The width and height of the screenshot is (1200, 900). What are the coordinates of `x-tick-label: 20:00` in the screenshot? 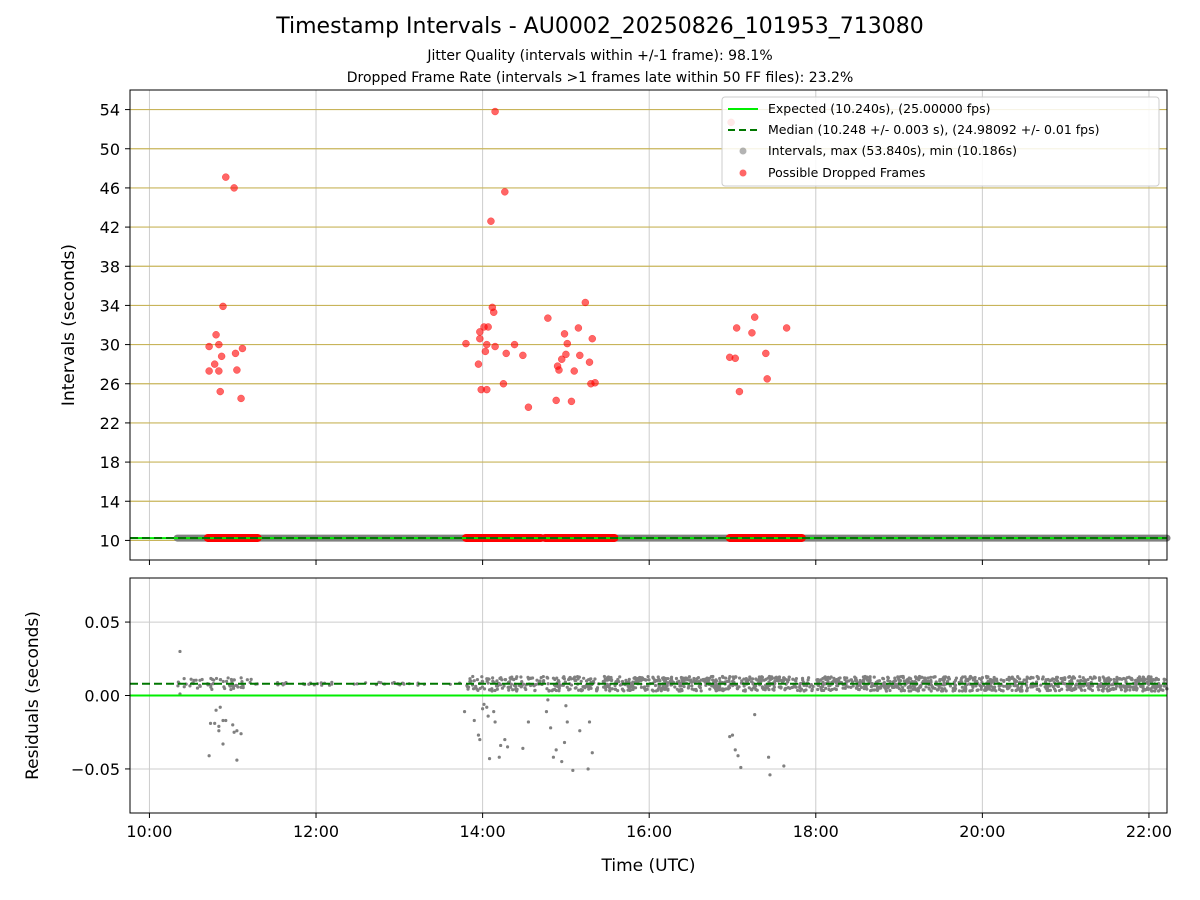 It's located at (982, 831).